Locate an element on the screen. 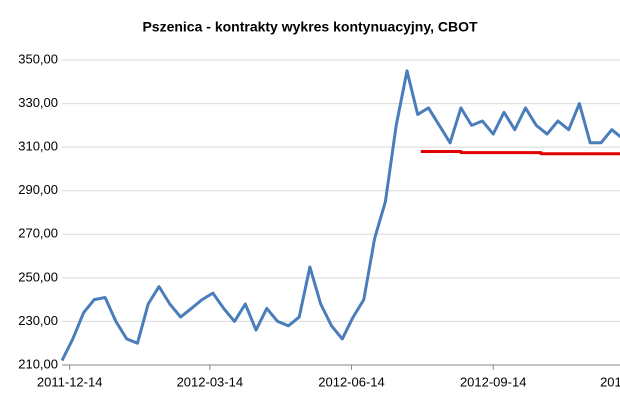 The image size is (620, 413). y-tick-label: 310,00 is located at coordinates (38, 146).